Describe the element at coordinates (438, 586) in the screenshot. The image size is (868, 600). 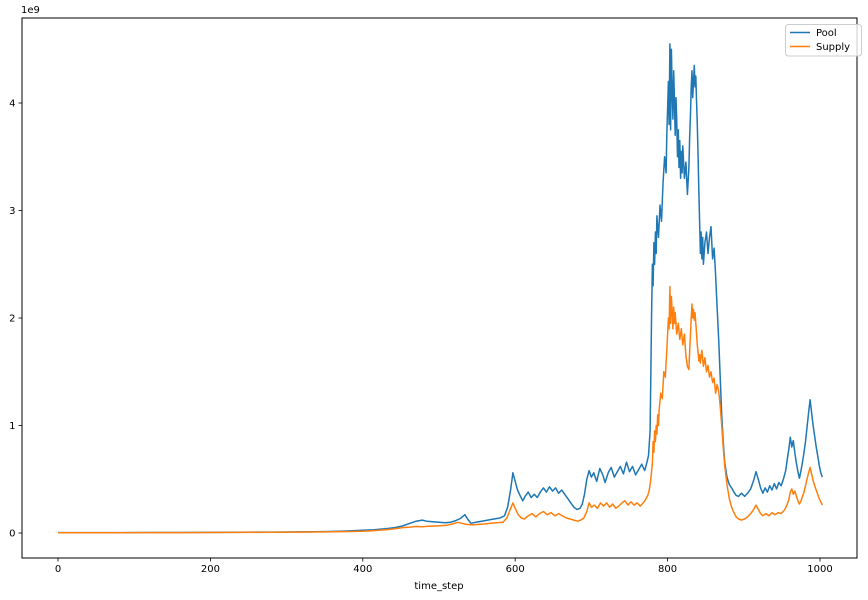
I see `x-axis-label: time_step` at that location.